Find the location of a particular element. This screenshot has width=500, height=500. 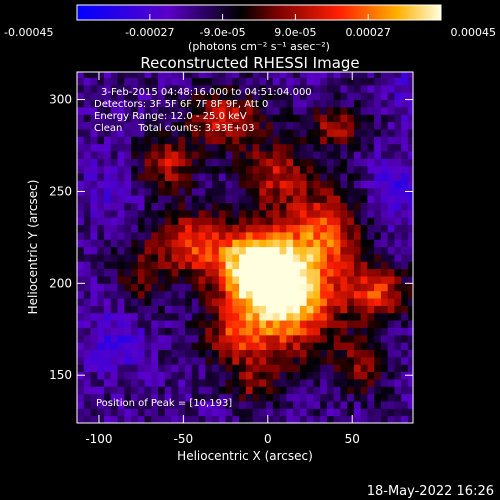

colorbar-unit-label: (photons cm⁻² s⁻¹ asec⁻²) is located at coordinates (259, 46).